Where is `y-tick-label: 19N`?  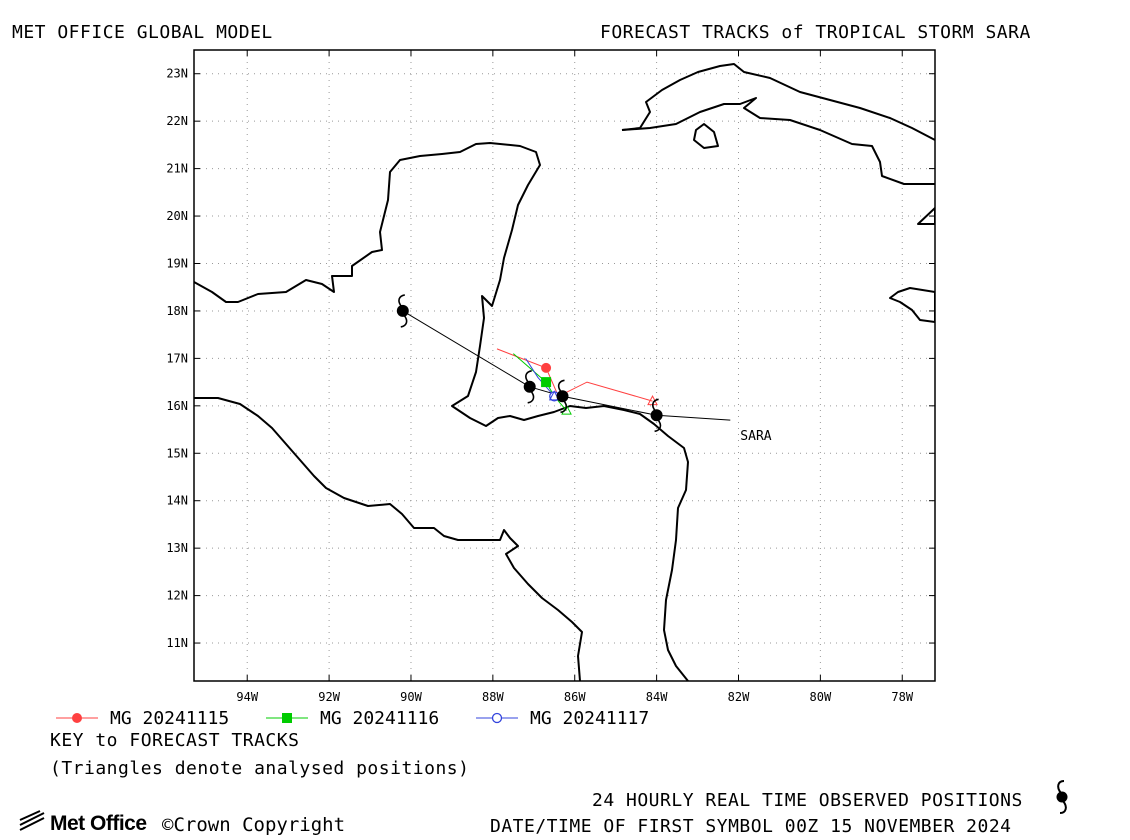 y-tick-label: 19N is located at coordinates (177, 263).